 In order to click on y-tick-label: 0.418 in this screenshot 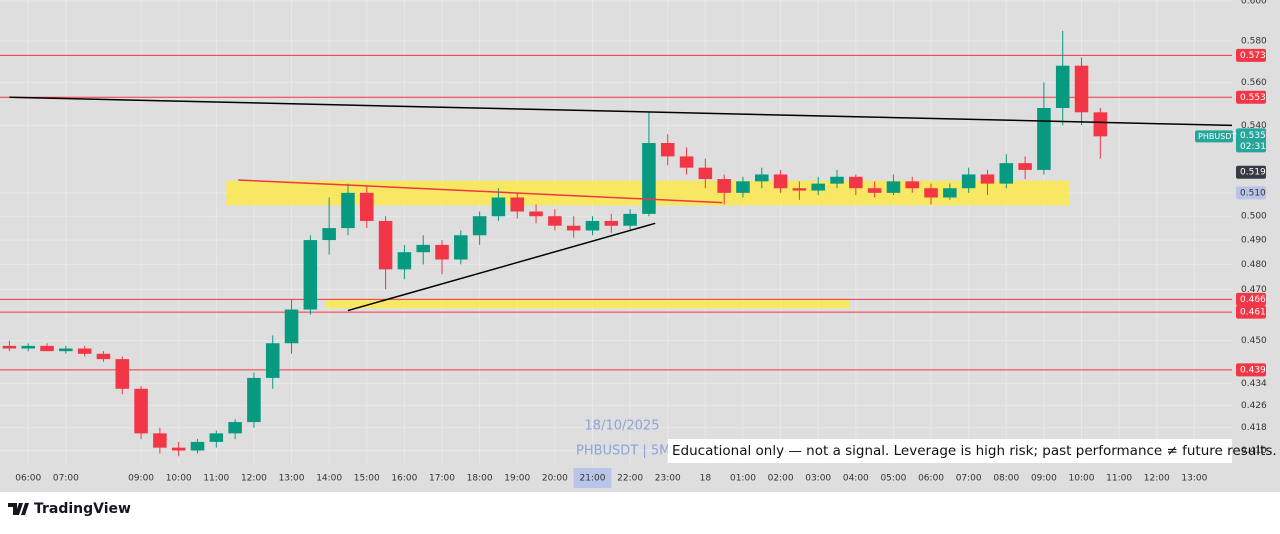, I will do `click(1254, 428)`.